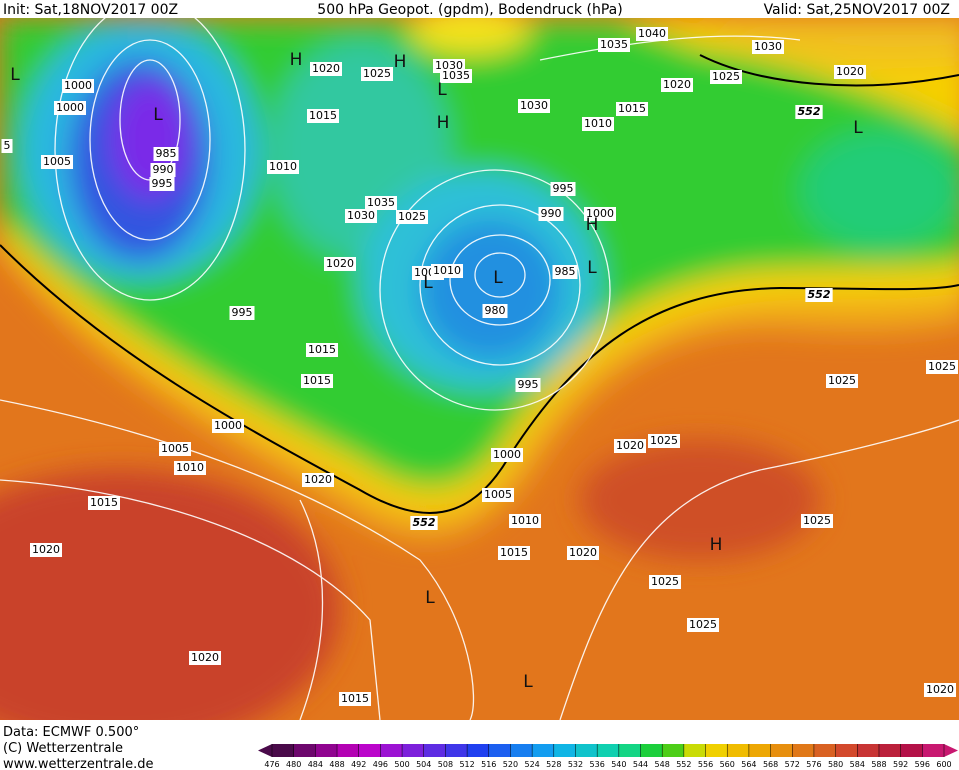  What do you see at coordinates (792, 764) in the screenshot?
I see `colorbar-tick-label: 572` at bounding box center [792, 764].